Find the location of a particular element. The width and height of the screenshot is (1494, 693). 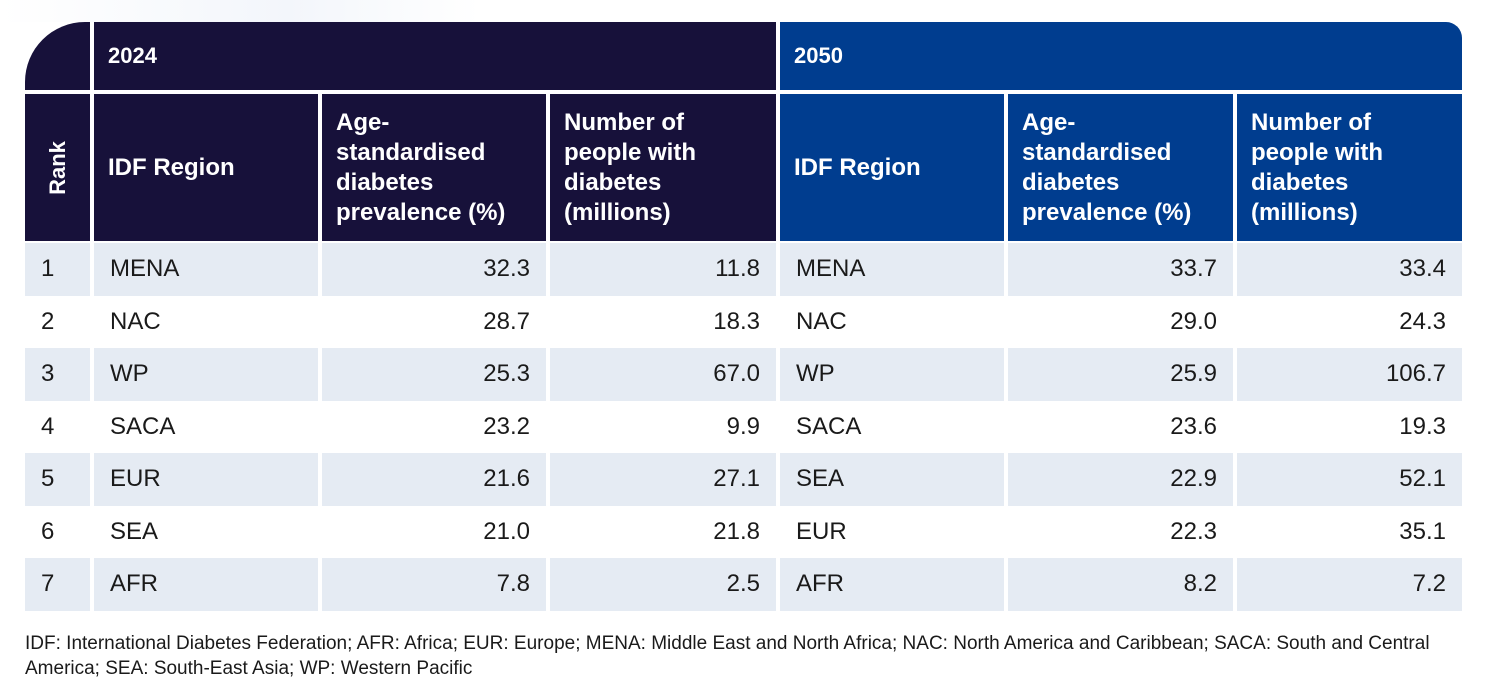

table-row: 1 MENA 32.3 11.8 MENA 33.7 33.4 is located at coordinates (744, 269).